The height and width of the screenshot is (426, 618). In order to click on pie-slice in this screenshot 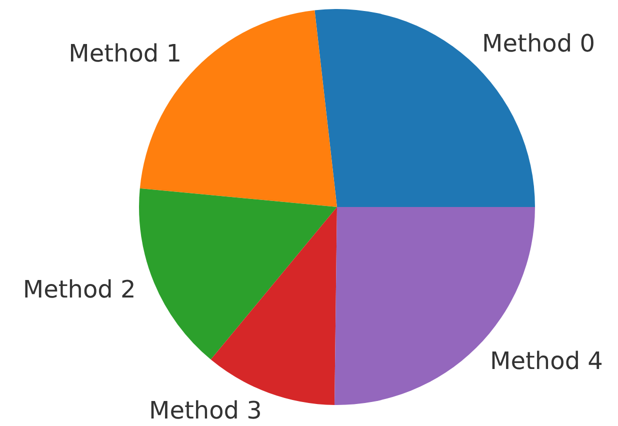, I will do `click(238, 274)`.